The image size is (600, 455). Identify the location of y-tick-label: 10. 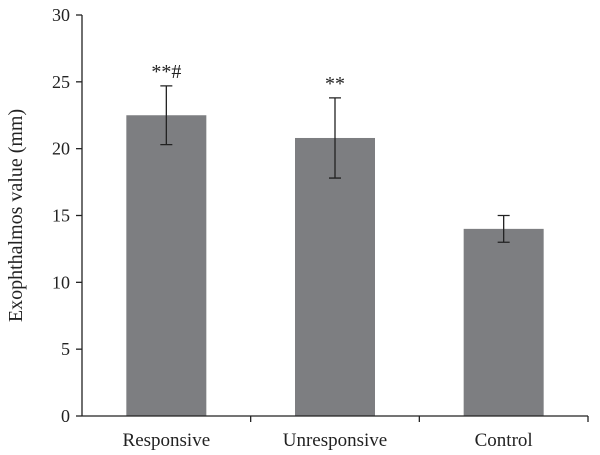
(61, 282).